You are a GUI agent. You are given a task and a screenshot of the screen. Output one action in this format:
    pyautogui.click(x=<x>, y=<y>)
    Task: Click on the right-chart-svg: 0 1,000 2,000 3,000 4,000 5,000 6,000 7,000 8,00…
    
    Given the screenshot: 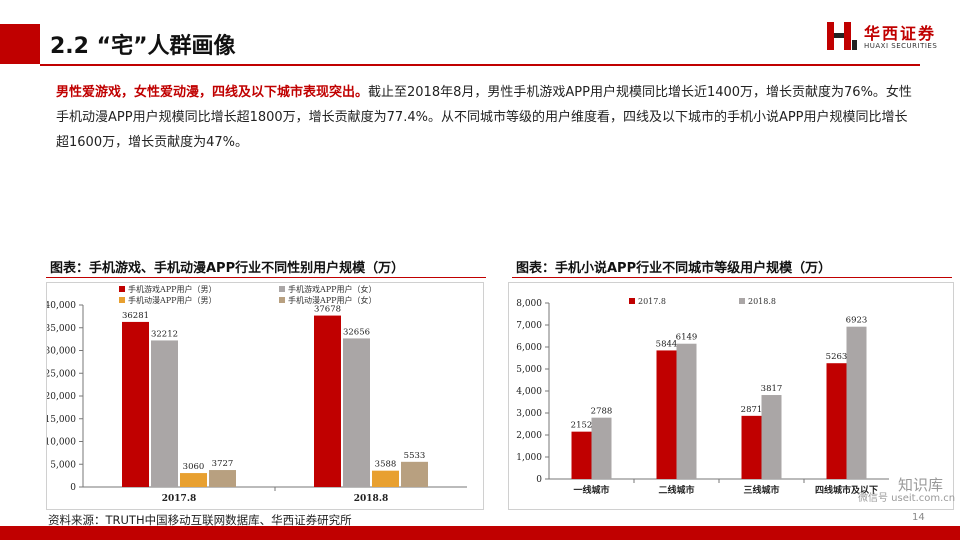 What is the action you would take?
    pyautogui.click(x=702, y=396)
    